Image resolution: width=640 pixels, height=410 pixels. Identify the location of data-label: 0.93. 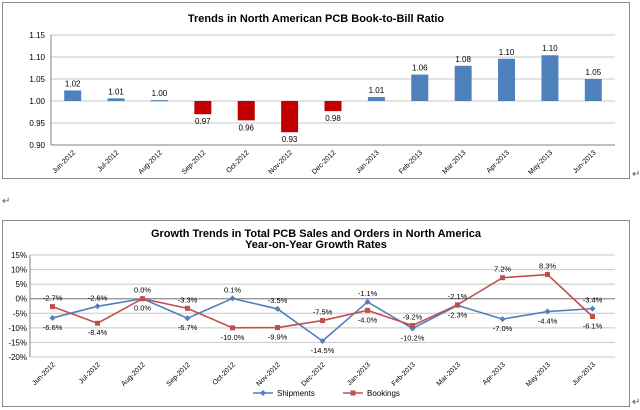
(290, 139).